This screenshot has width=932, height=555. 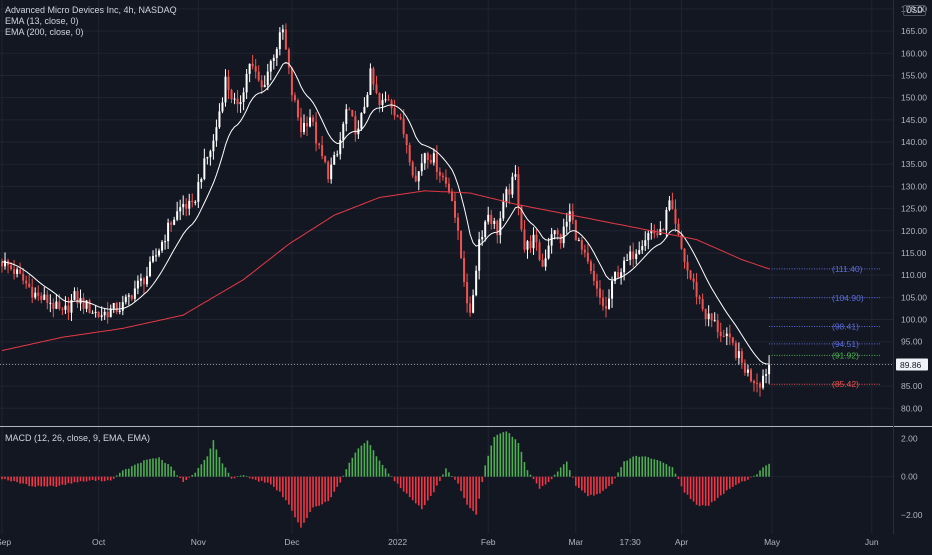 I want to click on price-tick-label: 100.00, so click(x=914, y=320).